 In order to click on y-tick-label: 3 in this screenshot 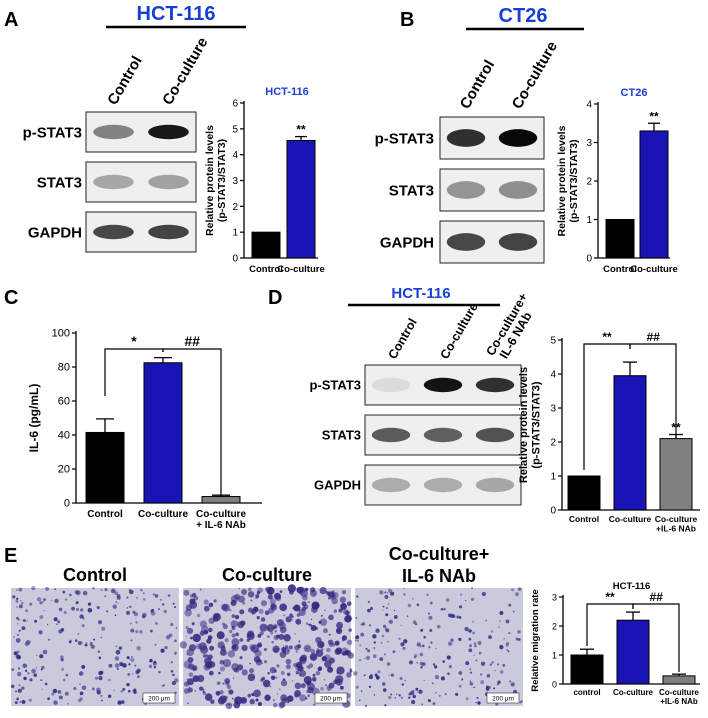, I will do `click(554, 598)`.